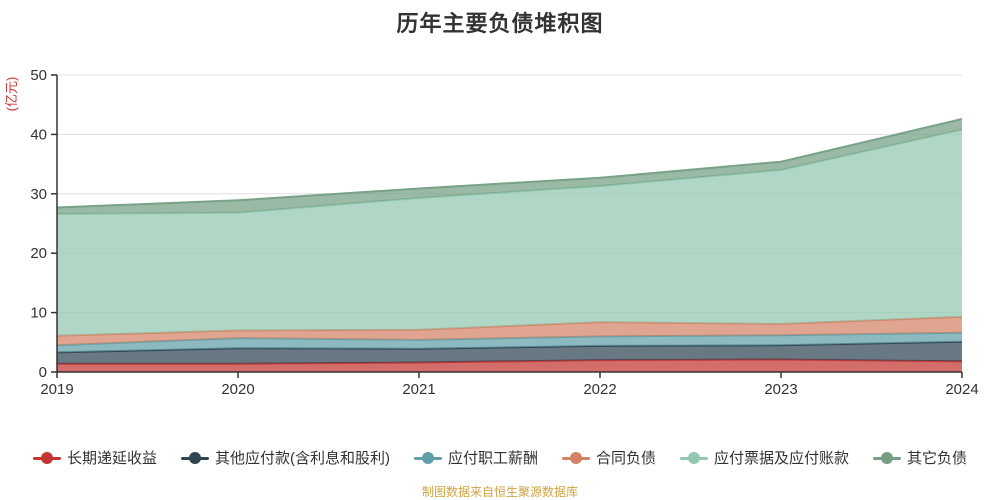  I want to click on x-tick-label: 2020, so click(237, 389).